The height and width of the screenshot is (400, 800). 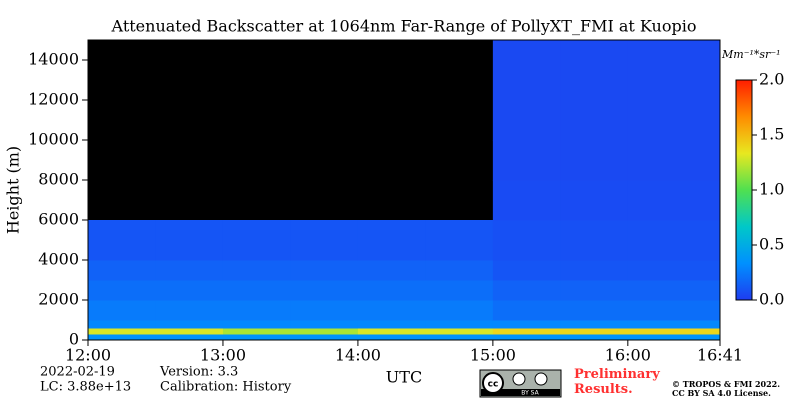 I want to click on copyright: © TROPOS & FMI 2022., so click(x=726, y=384).